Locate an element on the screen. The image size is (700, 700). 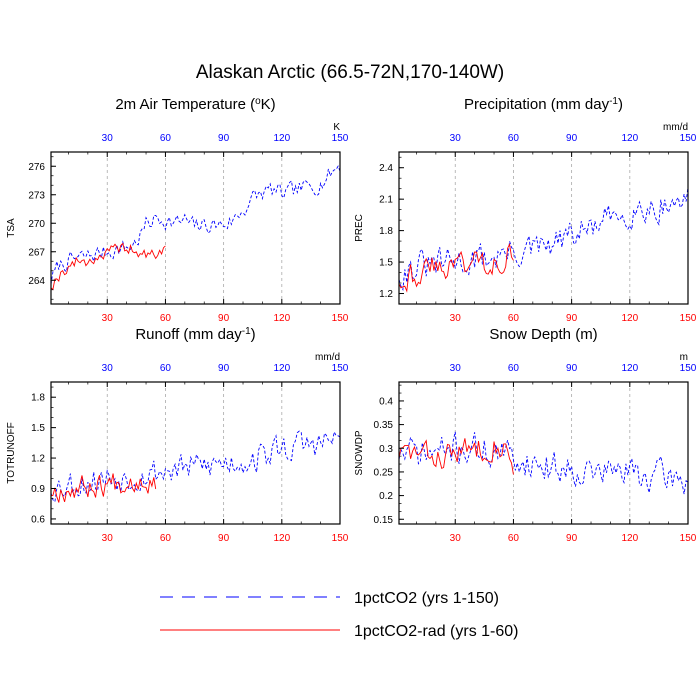
y-tick-label: 2.4 is located at coordinates (386, 168).